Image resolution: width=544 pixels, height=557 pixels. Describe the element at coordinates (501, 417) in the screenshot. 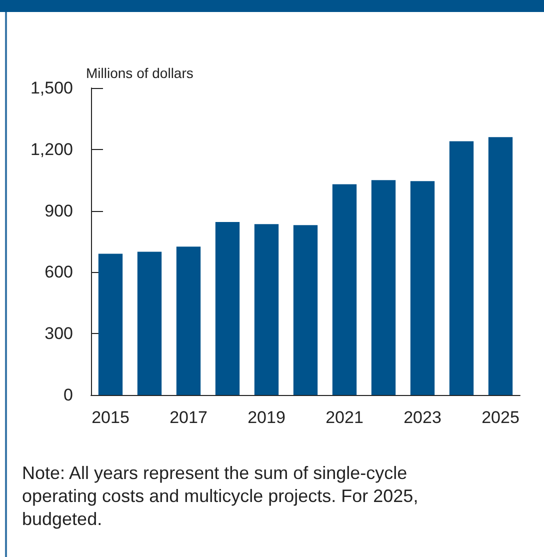

I see `x-tick-label: 2025` at that location.